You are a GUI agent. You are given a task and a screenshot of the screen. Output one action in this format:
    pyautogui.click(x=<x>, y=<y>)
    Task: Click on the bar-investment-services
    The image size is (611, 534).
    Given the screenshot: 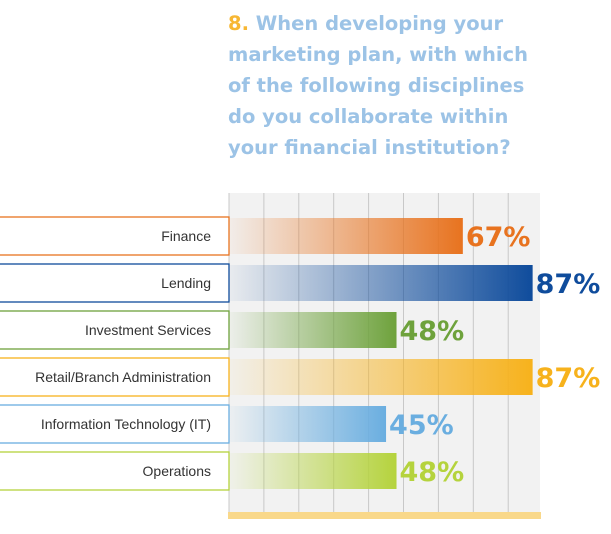 What is the action you would take?
    pyautogui.click(x=313, y=330)
    